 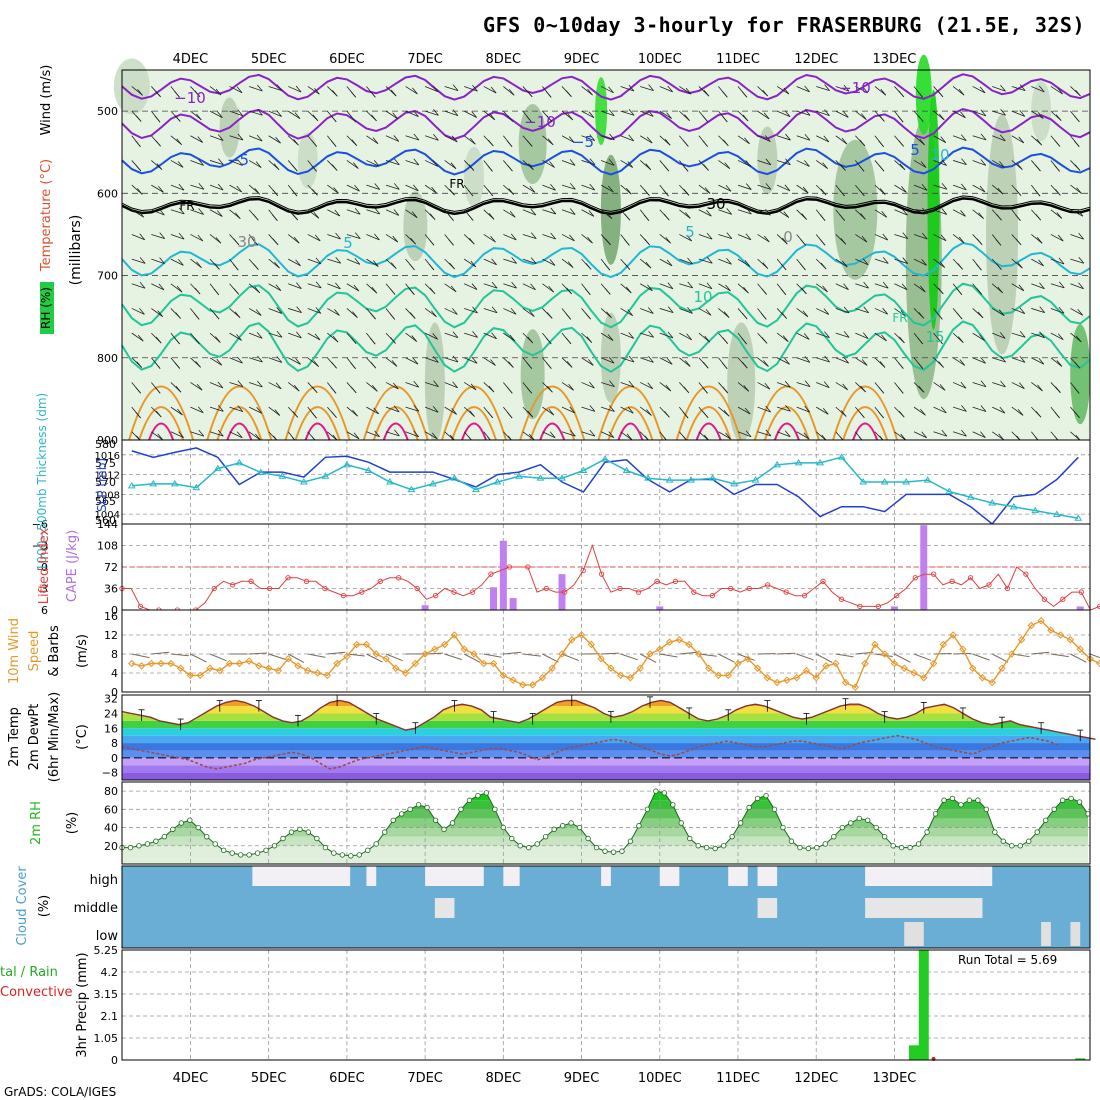 I want to click on lifted-index-marker, so click(x=712, y=596).